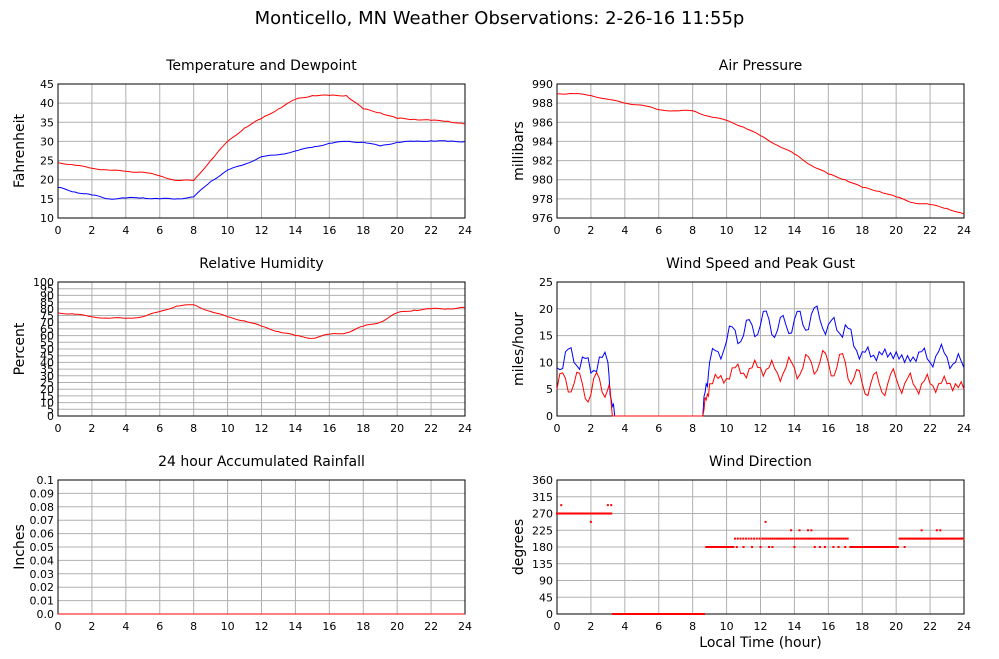  Describe the element at coordinates (47, 362) in the screenshot. I see `y-tick-label: 40` at that location.